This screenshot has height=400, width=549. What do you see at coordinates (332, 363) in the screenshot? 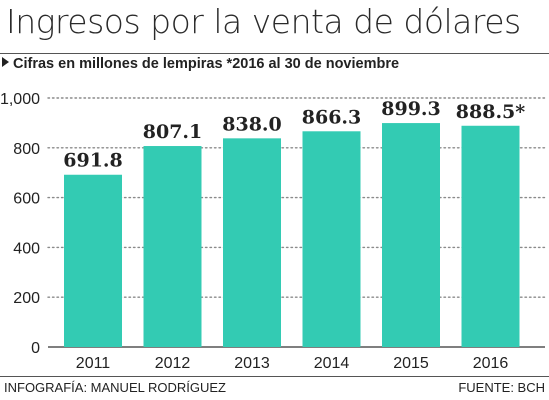
I see `x-tick-label: 2014` at bounding box center [332, 363].